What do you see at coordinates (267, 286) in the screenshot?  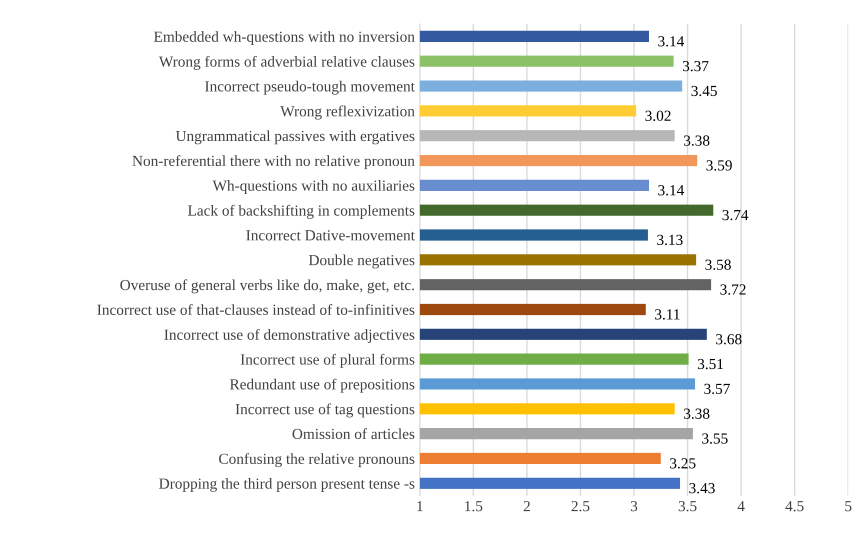 I see `y-tick-label: Overuse of general verbs like do, make, get, etc.` at bounding box center [267, 286].